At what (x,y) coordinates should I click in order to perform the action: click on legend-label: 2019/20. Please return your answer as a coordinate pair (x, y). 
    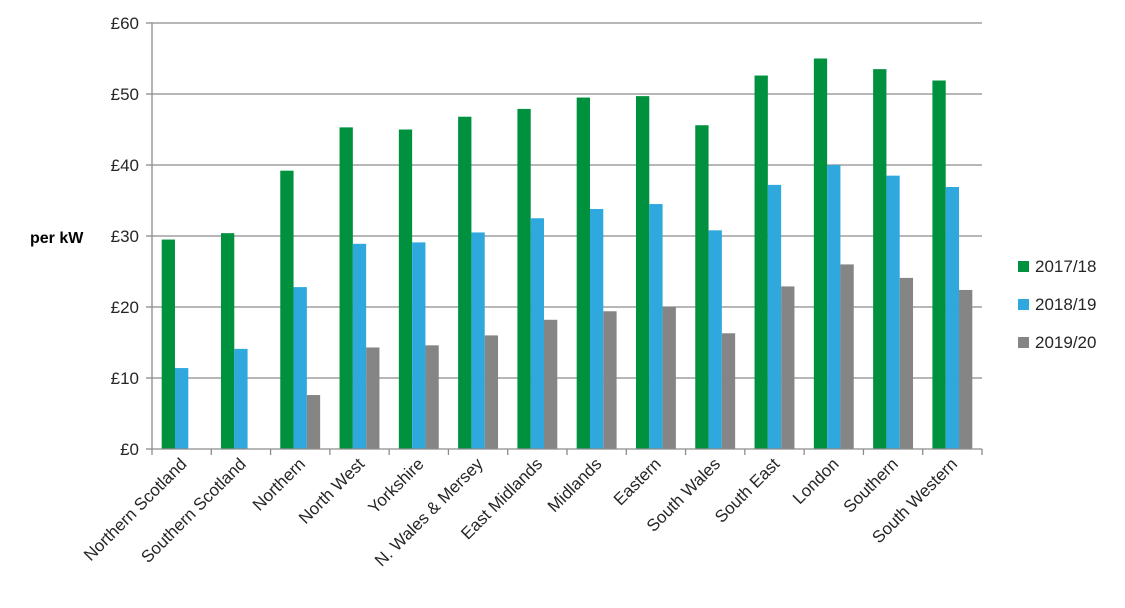
    Looking at the image, I should click on (1065, 342).